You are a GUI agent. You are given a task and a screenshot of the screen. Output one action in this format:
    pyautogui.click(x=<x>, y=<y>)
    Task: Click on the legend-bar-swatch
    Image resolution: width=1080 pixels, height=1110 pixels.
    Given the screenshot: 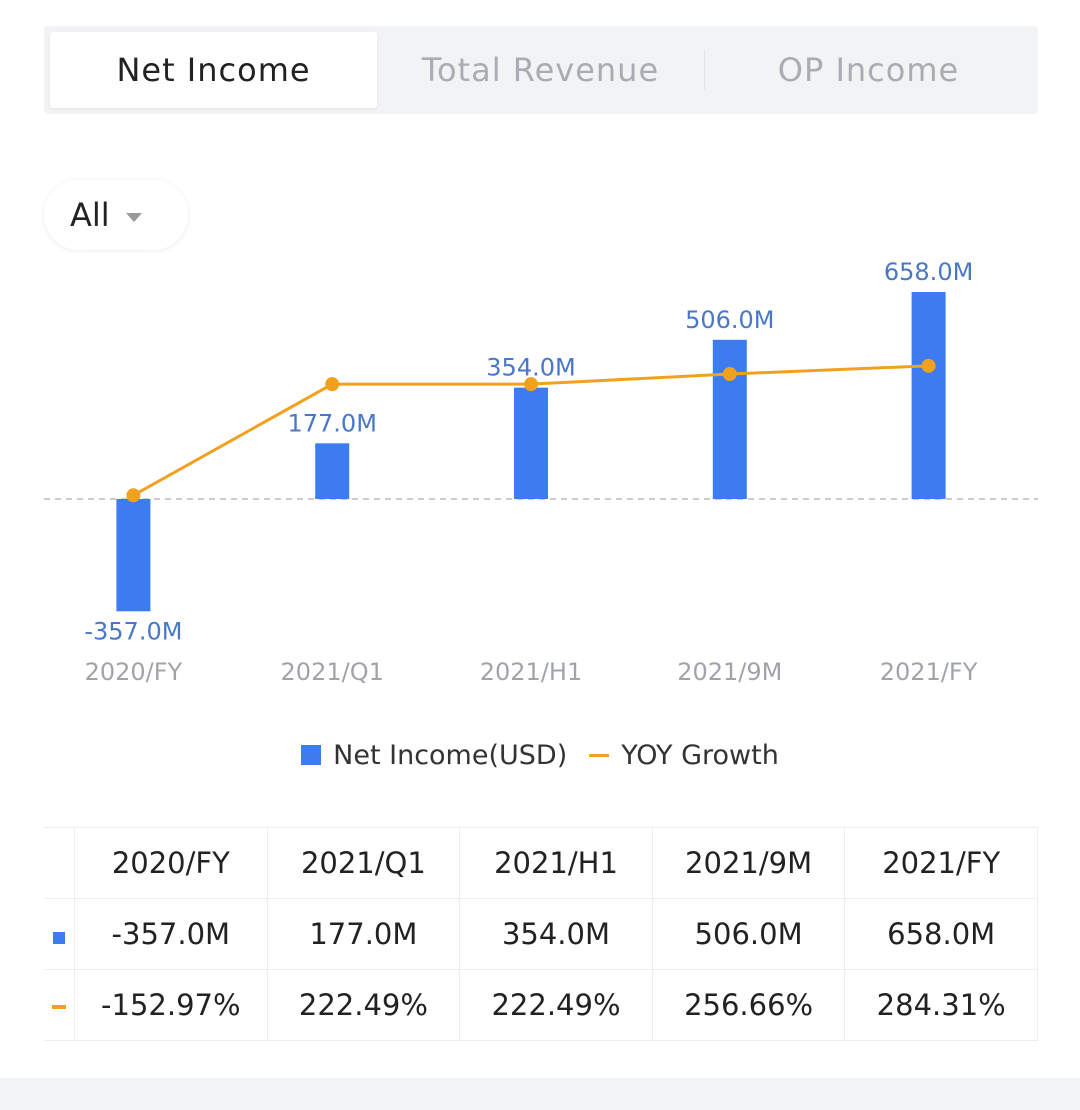 What is the action you would take?
    pyautogui.click(x=311, y=755)
    